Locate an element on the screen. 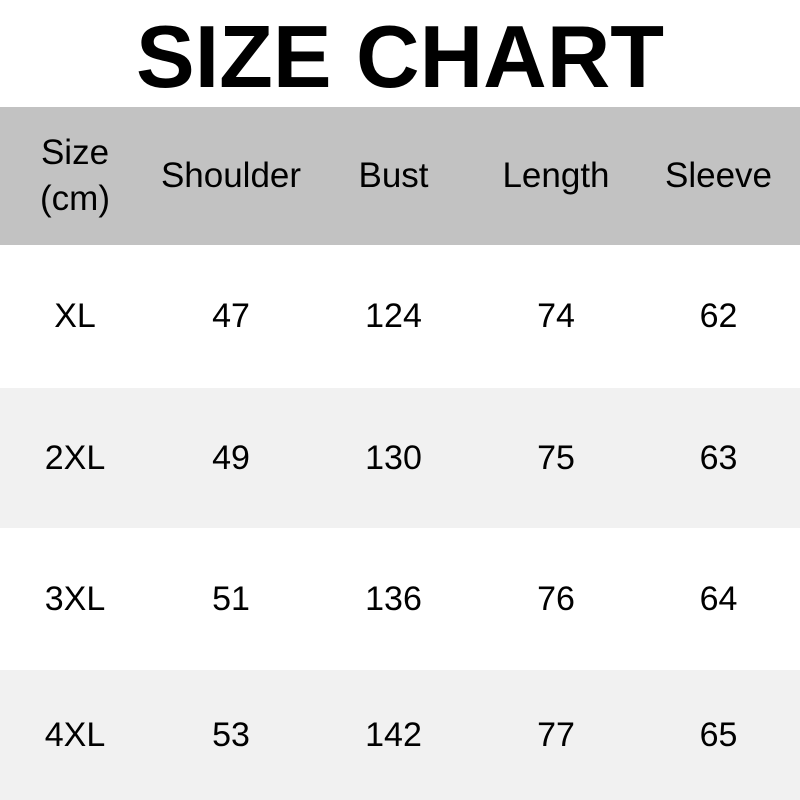 This screenshot has height=800, width=800. bust-value: 130 is located at coordinates (393, 457).